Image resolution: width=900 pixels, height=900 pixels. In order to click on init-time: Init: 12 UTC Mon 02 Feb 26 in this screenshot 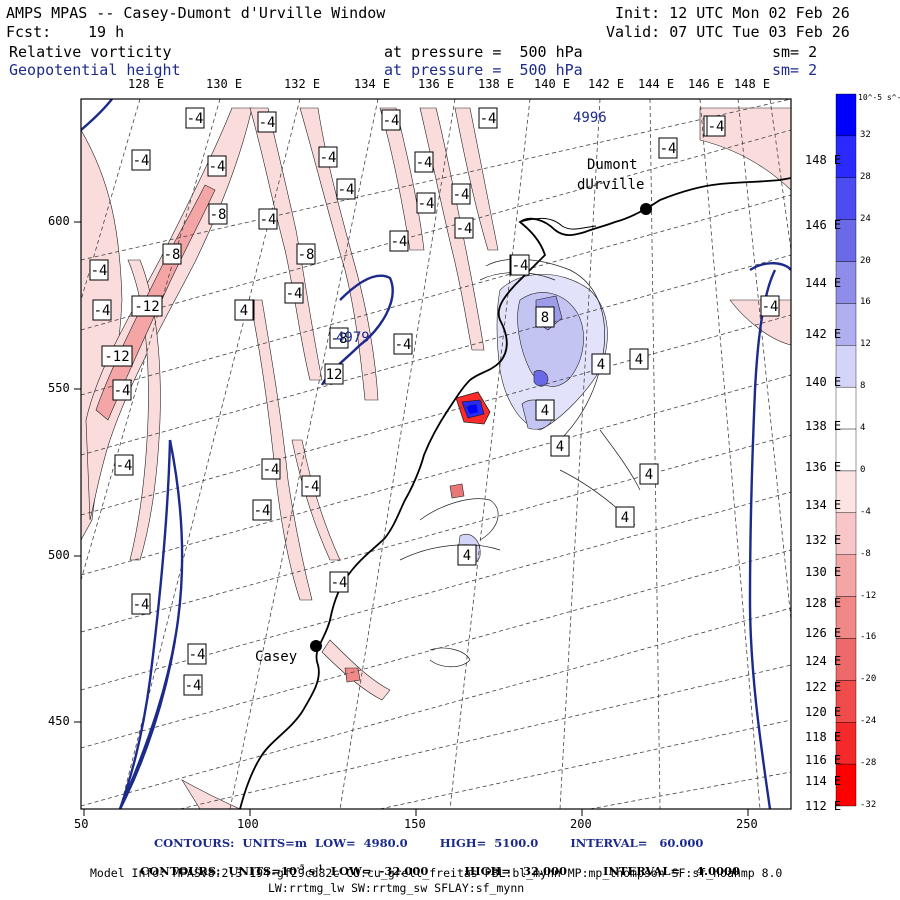, I will do `click(732, 13)`.